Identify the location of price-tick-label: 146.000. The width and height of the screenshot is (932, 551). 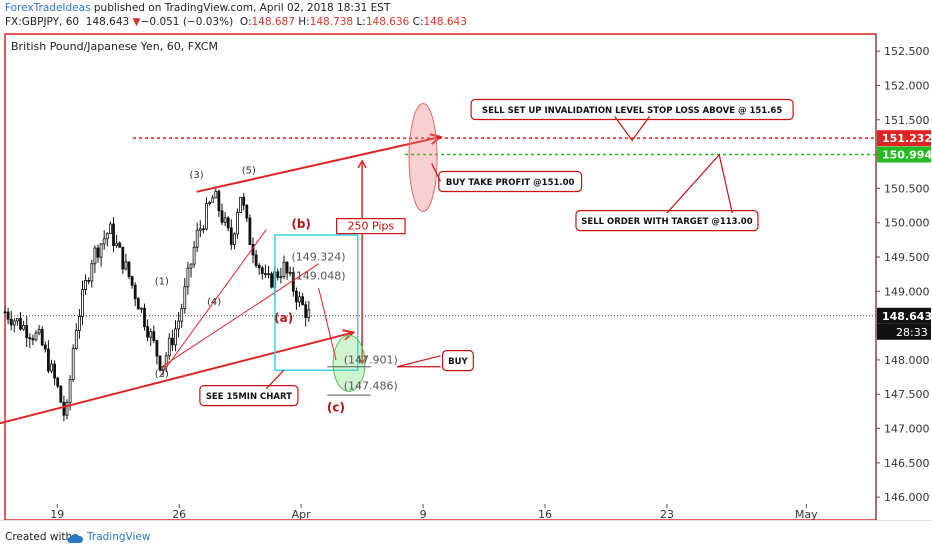
(907, 497).